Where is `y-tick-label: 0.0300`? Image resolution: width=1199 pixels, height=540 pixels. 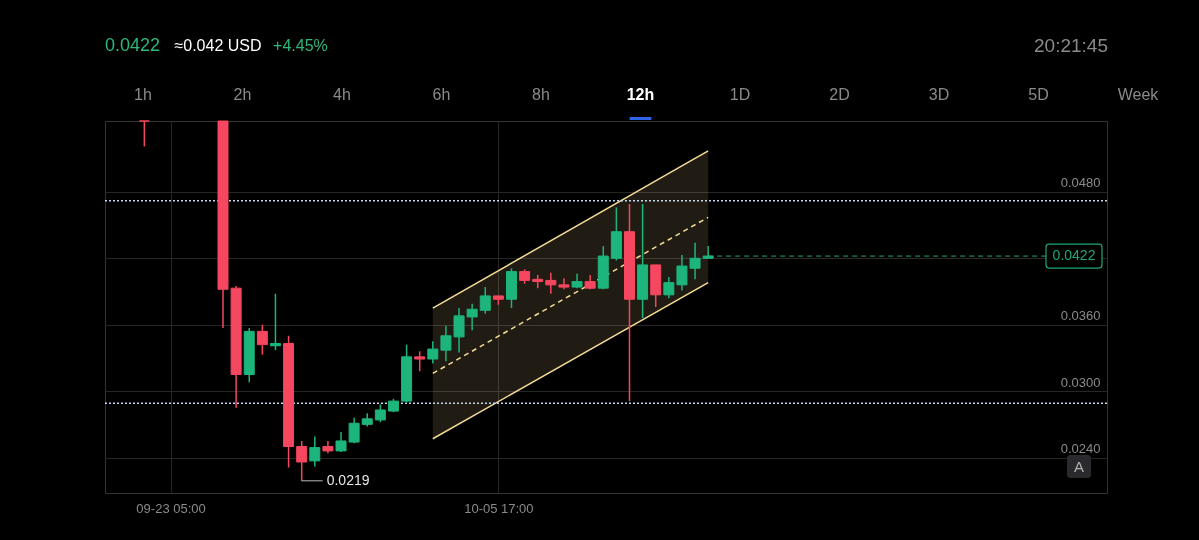 y-tick-label: 0.0300 is located at coordinates (1080, 382).